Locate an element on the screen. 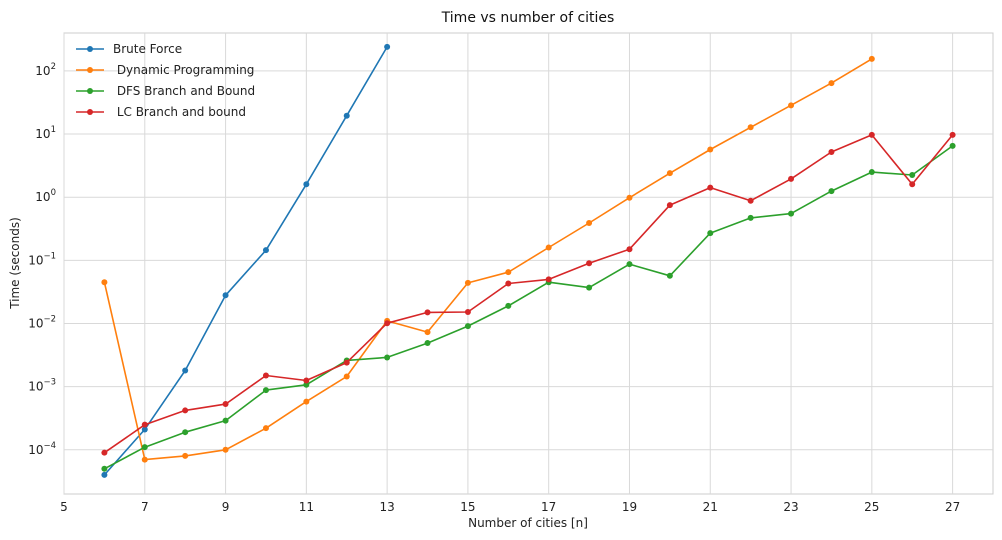  y-tick-label: 10⁻² is located at coordinates (42, 322).